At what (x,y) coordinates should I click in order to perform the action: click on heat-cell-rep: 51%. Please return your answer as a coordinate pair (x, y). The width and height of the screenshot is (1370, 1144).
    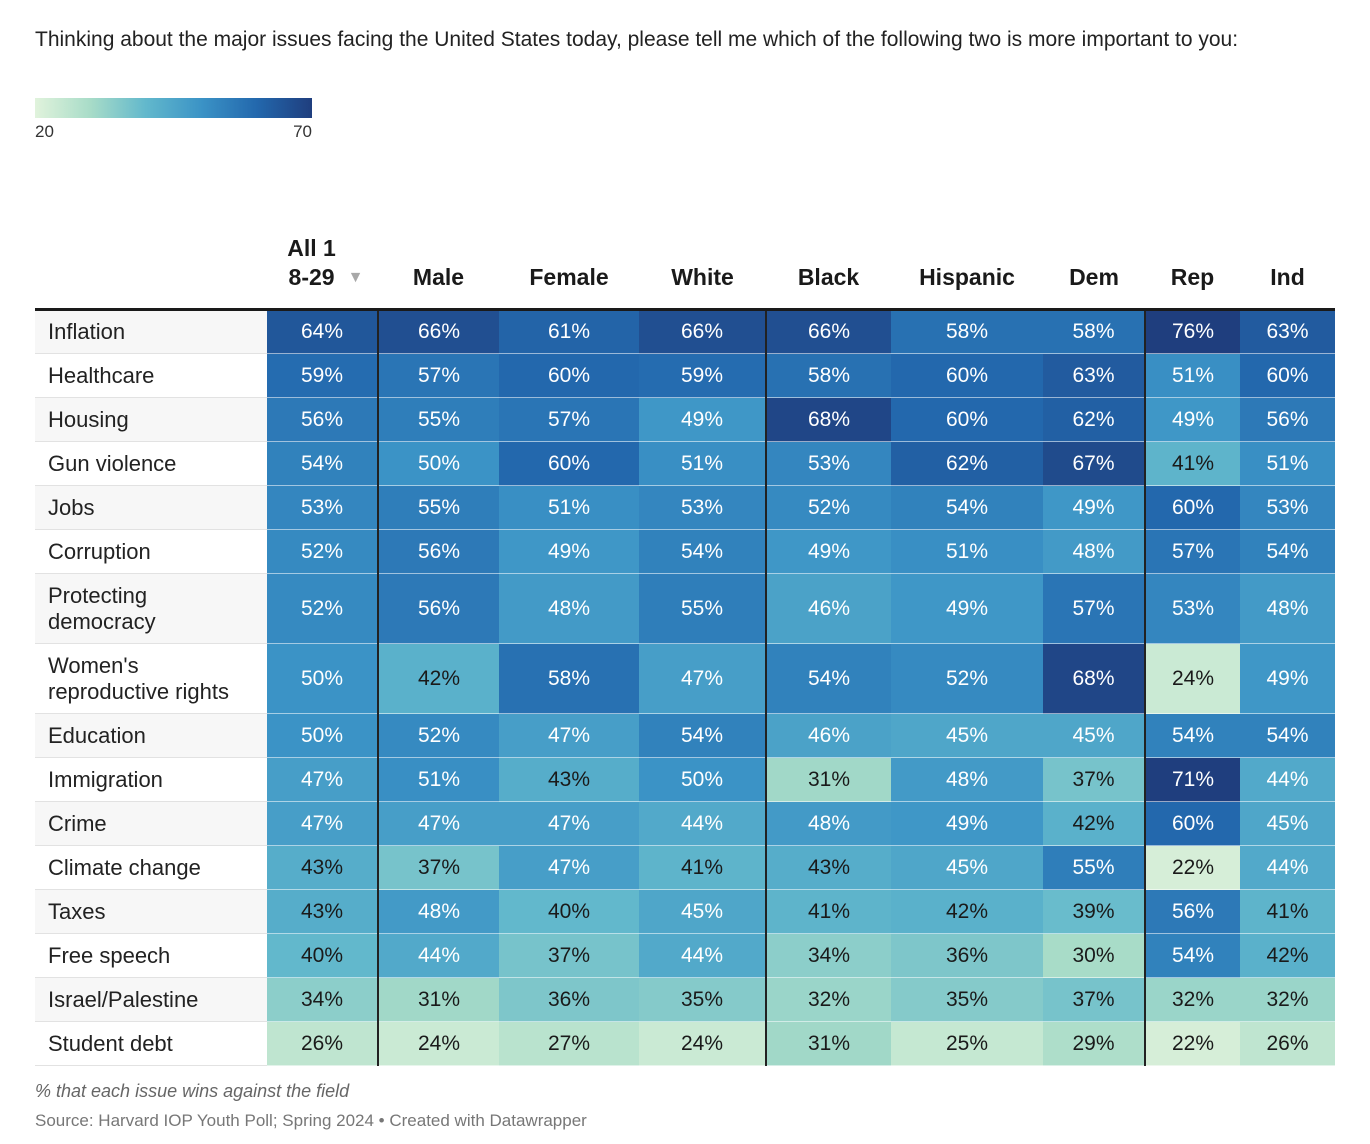
    Looking at the image, I should click on (1192, 375).